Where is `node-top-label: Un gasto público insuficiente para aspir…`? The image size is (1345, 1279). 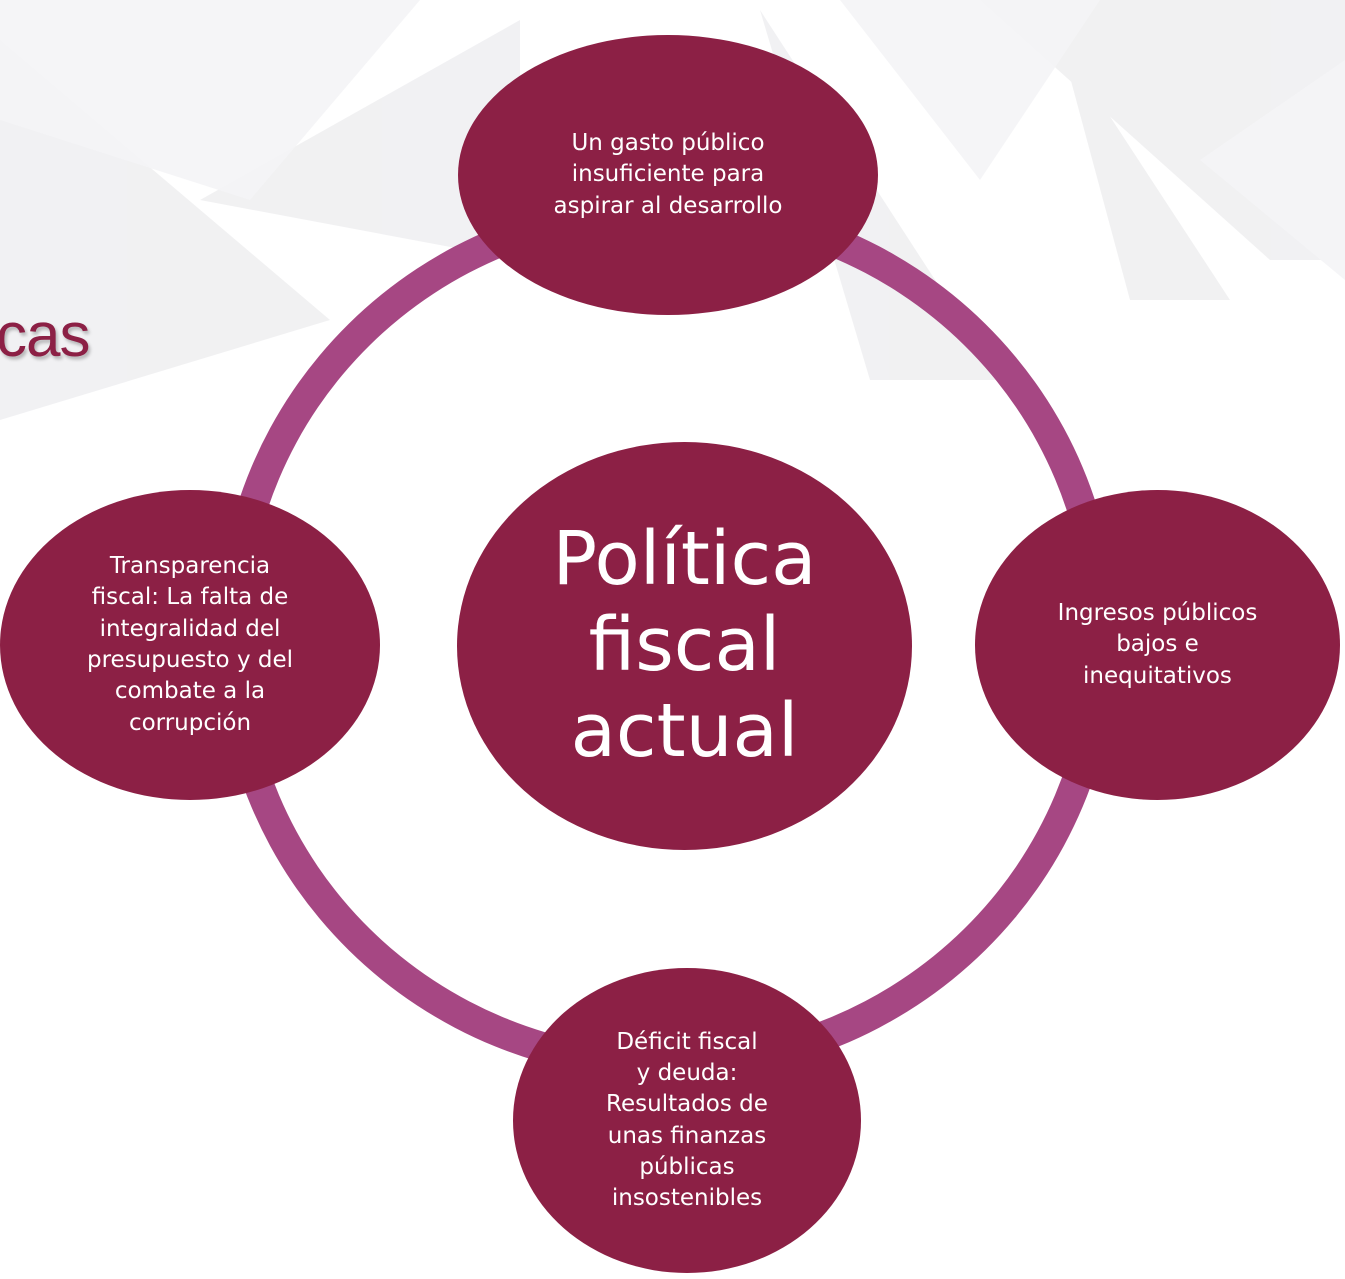
node-top-label: Un gasto público insuficiente para aspir… is located at coordinates (668, 174).